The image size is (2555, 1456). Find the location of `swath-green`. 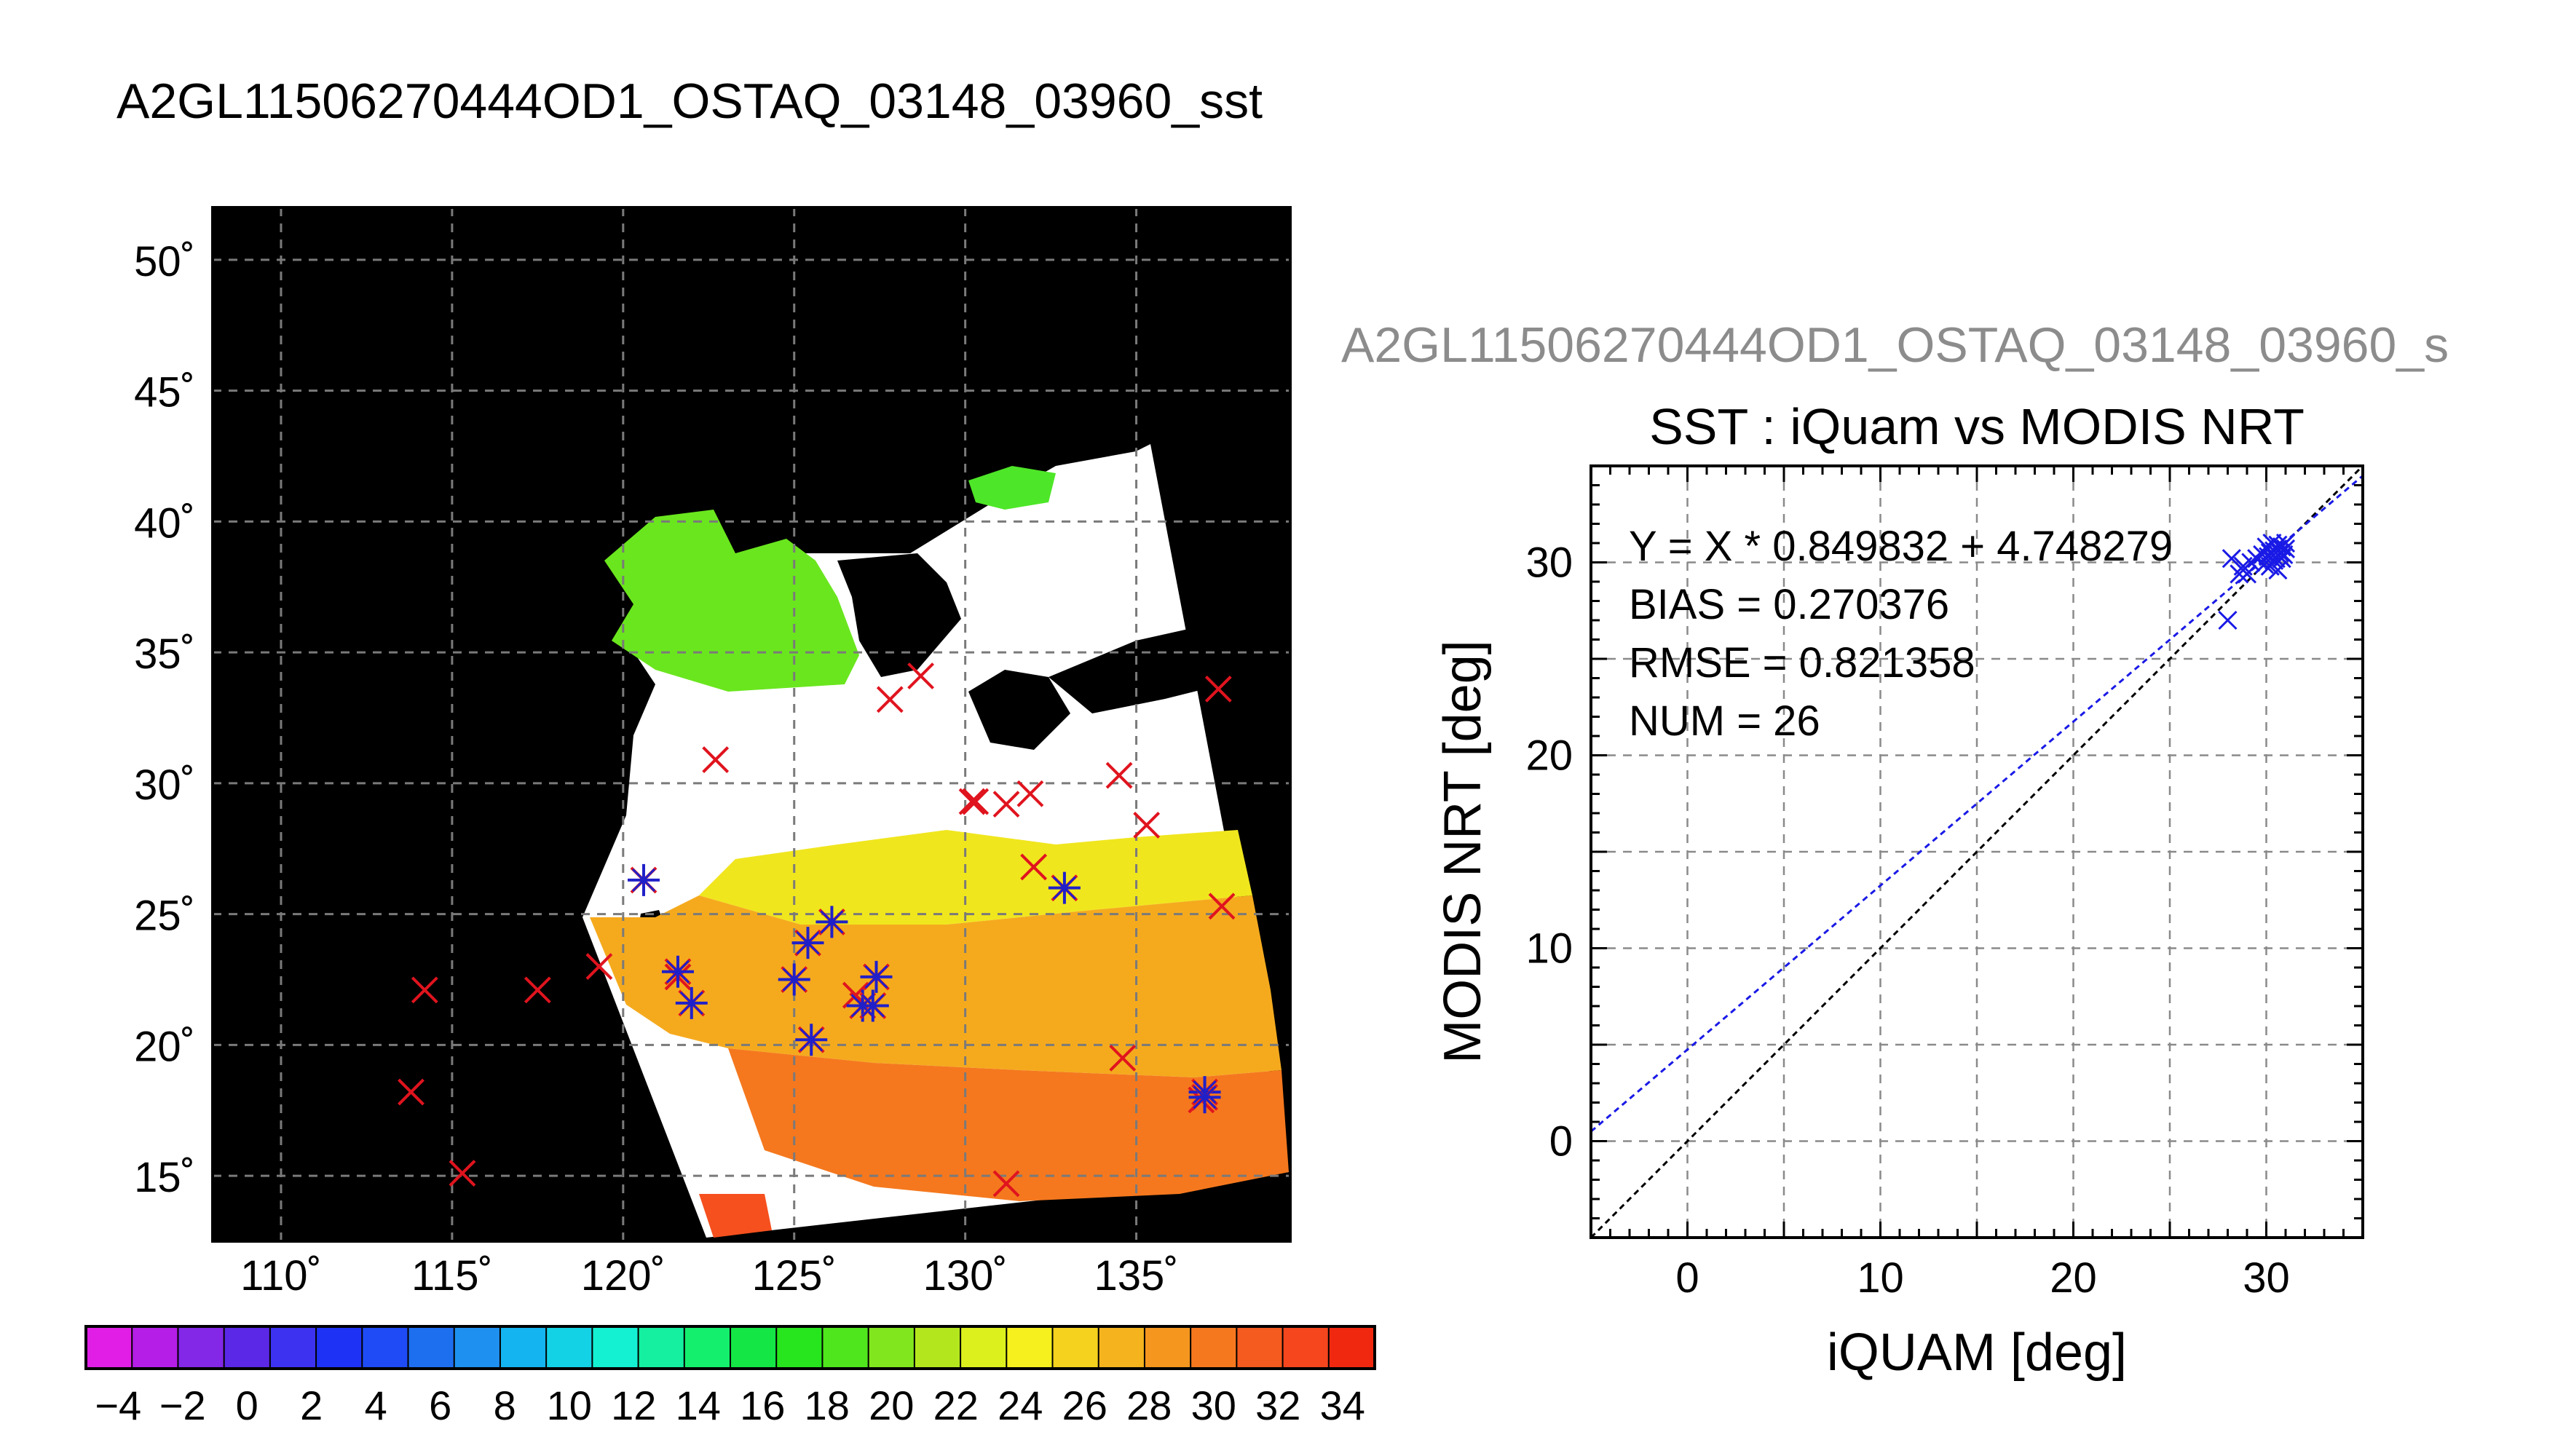

swath-green is located at coordinates (731, 601).